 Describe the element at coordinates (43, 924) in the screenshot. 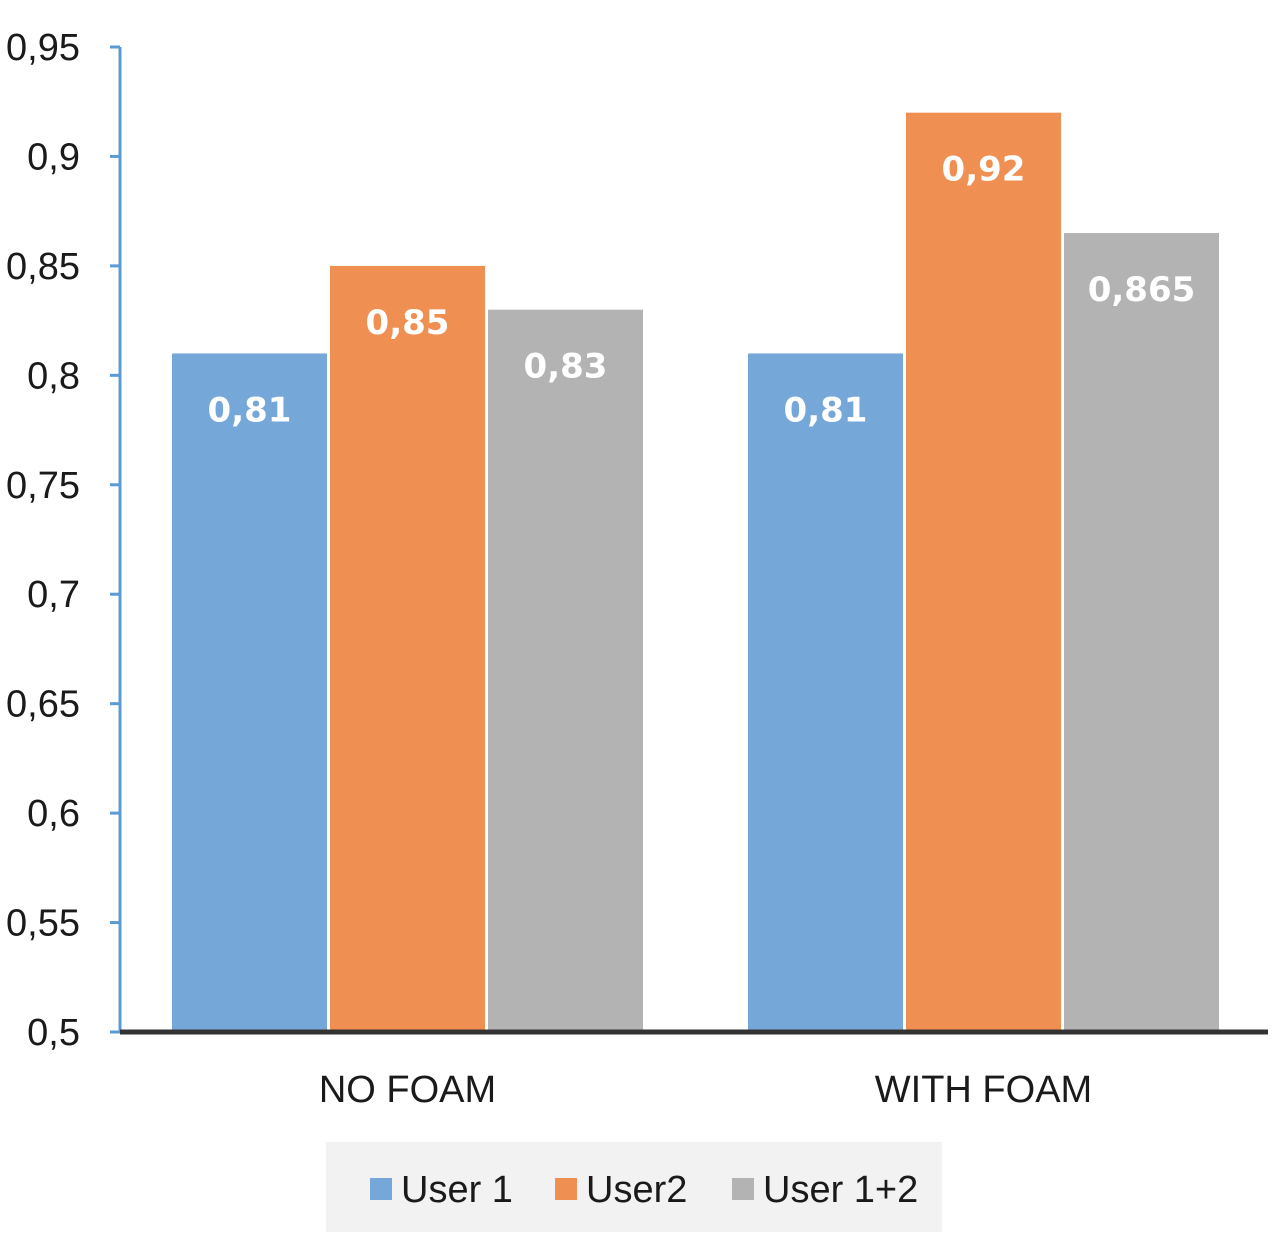

I see `y-tick-label: 0,55` at that location.